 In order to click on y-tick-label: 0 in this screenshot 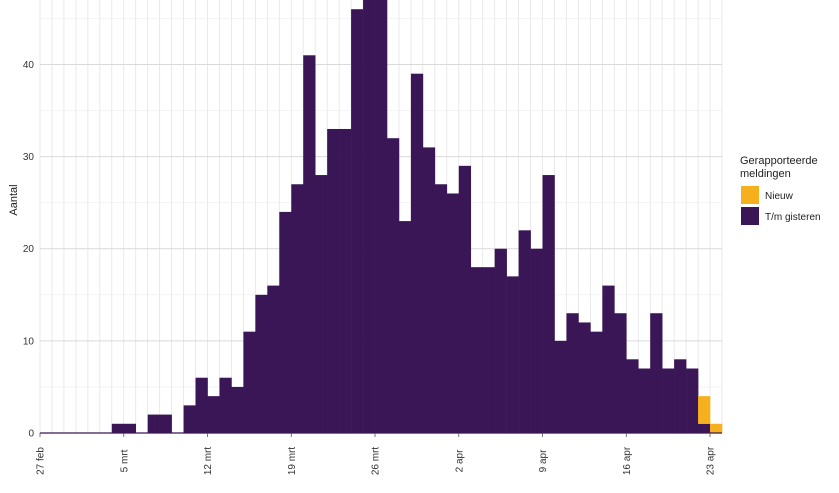, I will do `click(31, 434)`.